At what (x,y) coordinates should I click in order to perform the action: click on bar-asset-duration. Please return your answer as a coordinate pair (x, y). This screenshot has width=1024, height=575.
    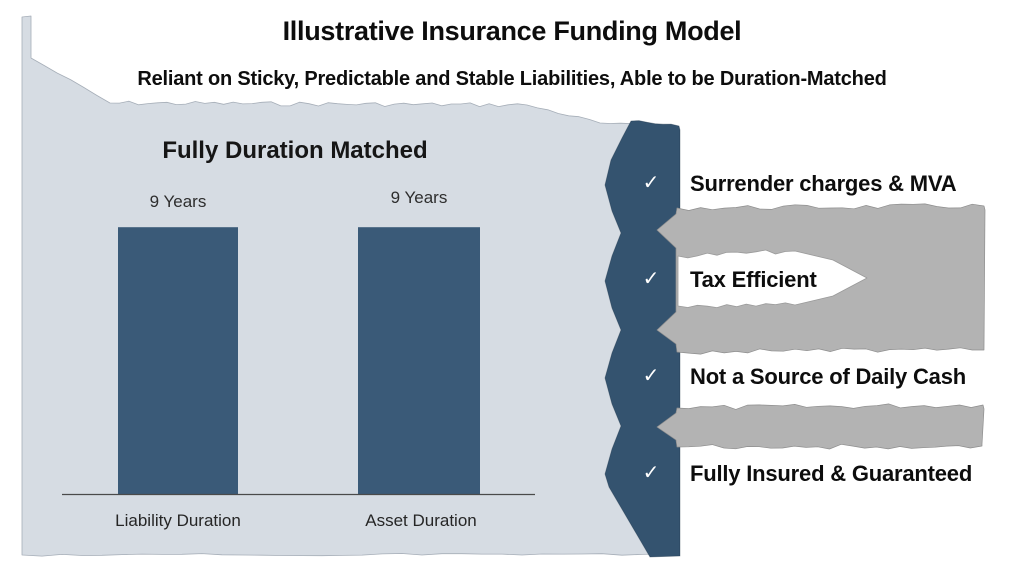
    Looking at the image, I should click on (419, 361).